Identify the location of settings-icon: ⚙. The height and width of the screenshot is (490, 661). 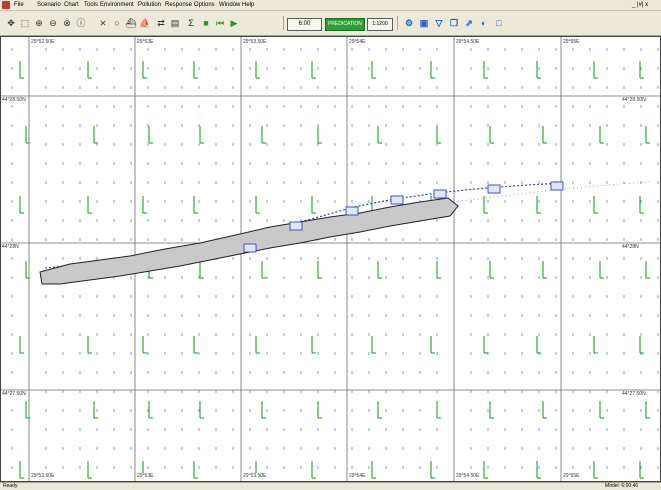
(409, 23).